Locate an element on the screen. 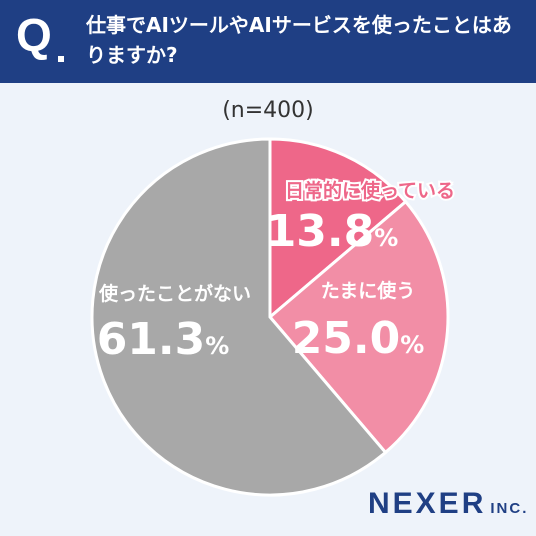 This screenshot has height=536, width=536. nexer-logo: NEXER INC. is located at coordinates (448, 504).